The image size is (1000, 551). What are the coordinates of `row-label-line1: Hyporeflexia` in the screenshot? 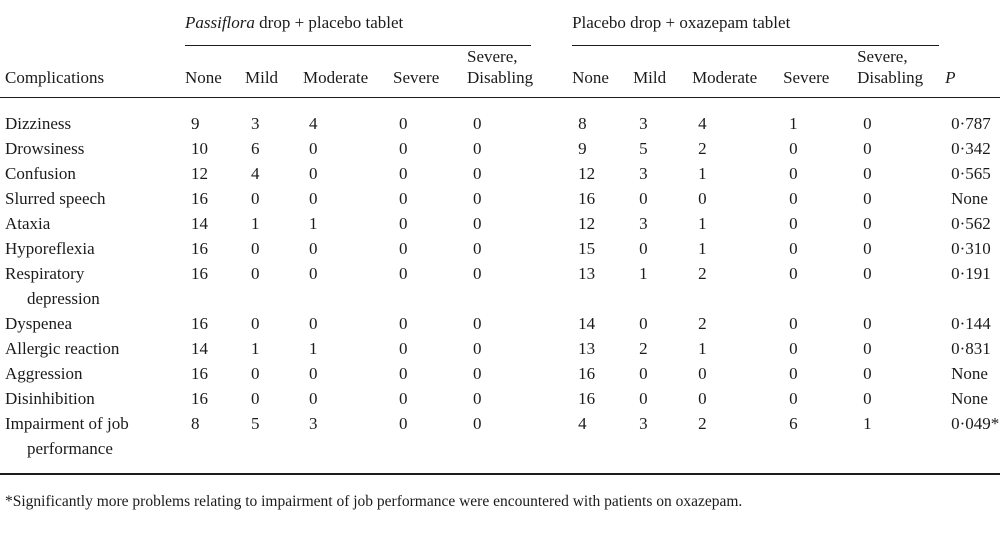 It's located at (50, 248).